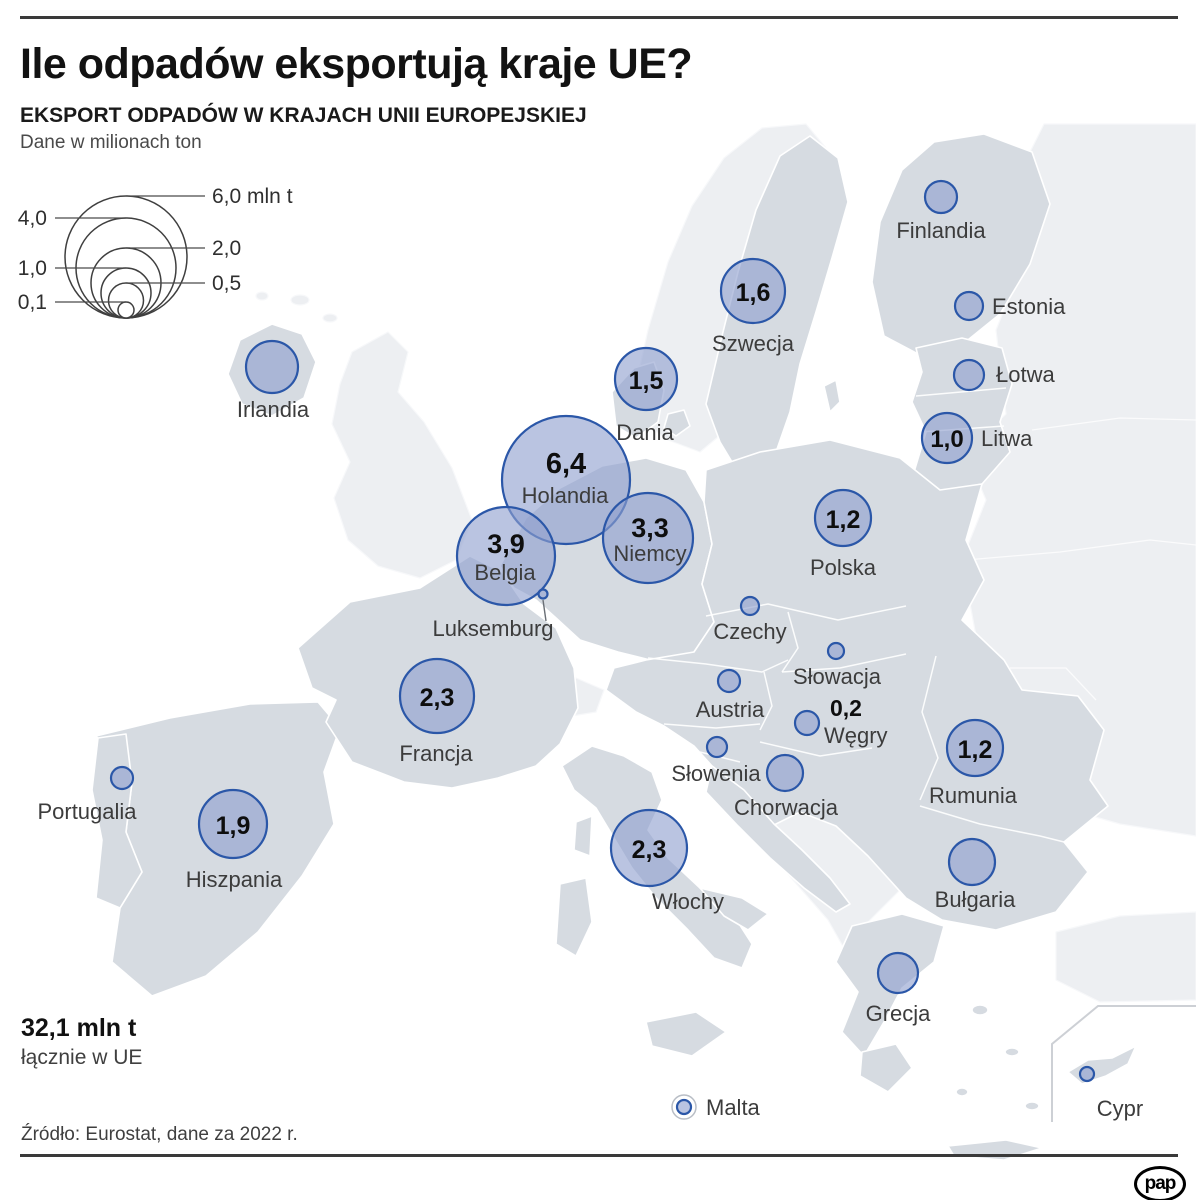 This screenshot has width=1196, height=1200. What do you see at coordinates (785, 773) in the screenshot?
I see `bubble-chorwacja` at bounding box center [785, 773].